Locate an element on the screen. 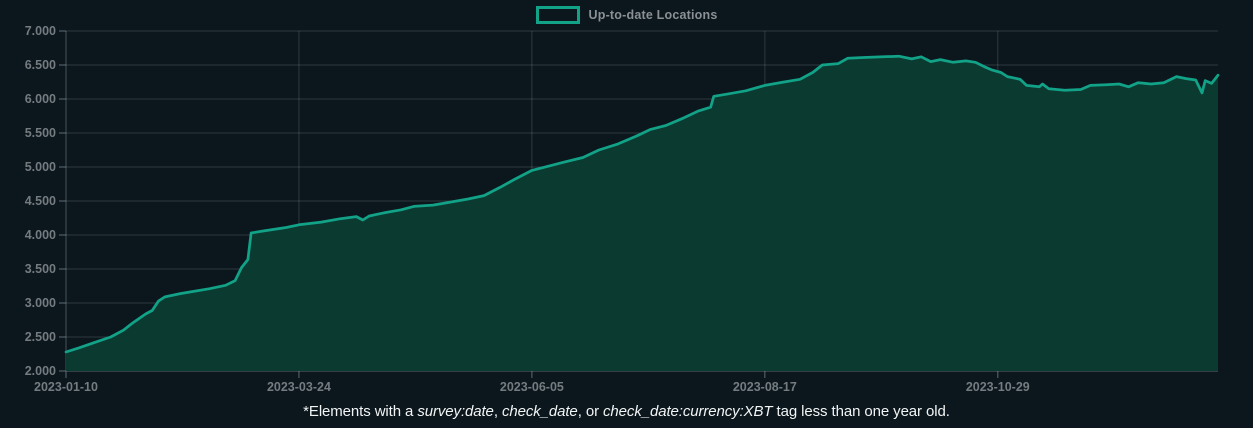 The width and height of the screenshot is (1253, 428). legend-item: Up-to-date Locations is located at coordinates (626, 15).